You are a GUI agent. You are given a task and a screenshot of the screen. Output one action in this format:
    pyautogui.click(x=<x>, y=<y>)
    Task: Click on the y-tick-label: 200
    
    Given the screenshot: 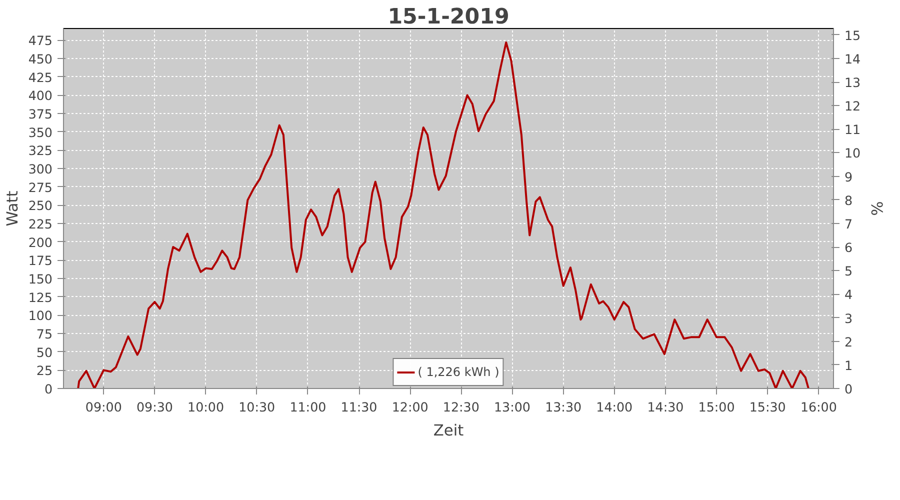 What is the action you would take?
    pyautogui.click(x=40, y=242)
    